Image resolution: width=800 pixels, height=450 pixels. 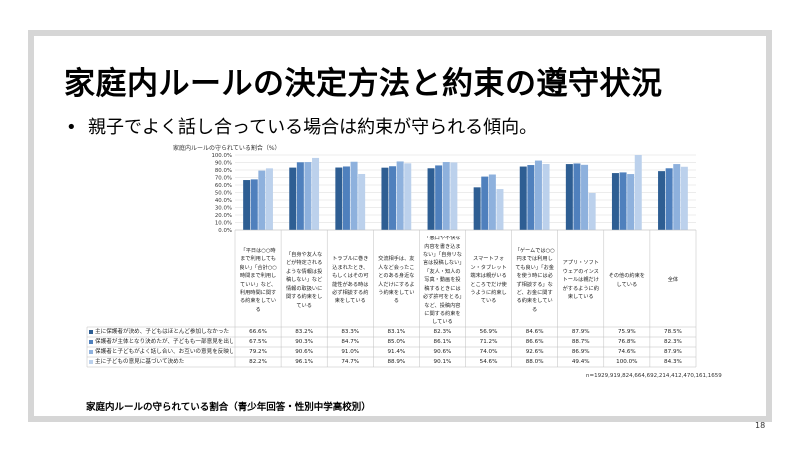 I want to click on y-tick-label: 30.0%, so click(x=223, y=209).